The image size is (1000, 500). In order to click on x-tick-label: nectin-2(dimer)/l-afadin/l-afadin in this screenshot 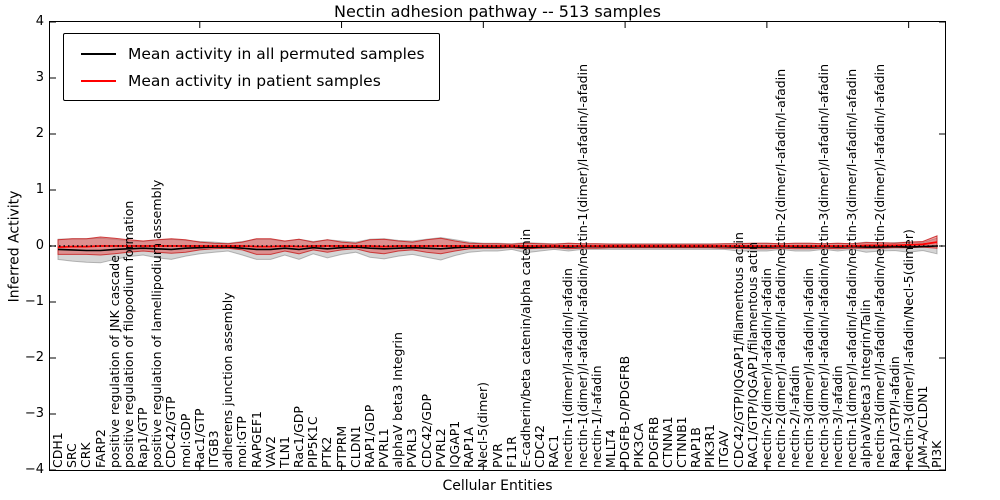, I will do `click(766, 368)`.